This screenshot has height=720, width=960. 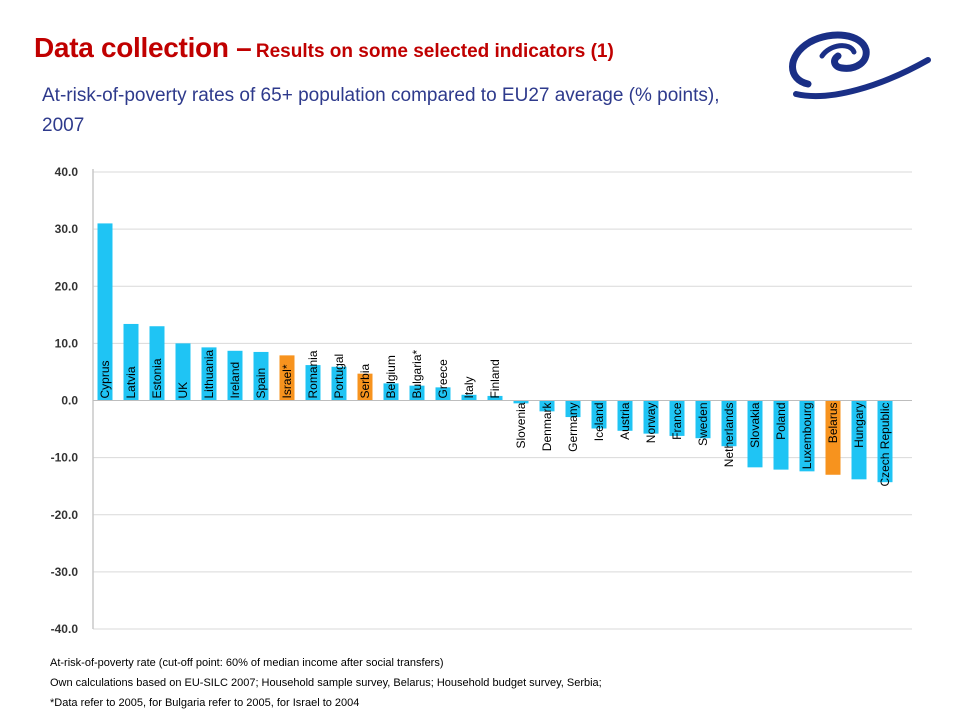 I want to click on title-main: Data collection –, so click(x=143, y=47).